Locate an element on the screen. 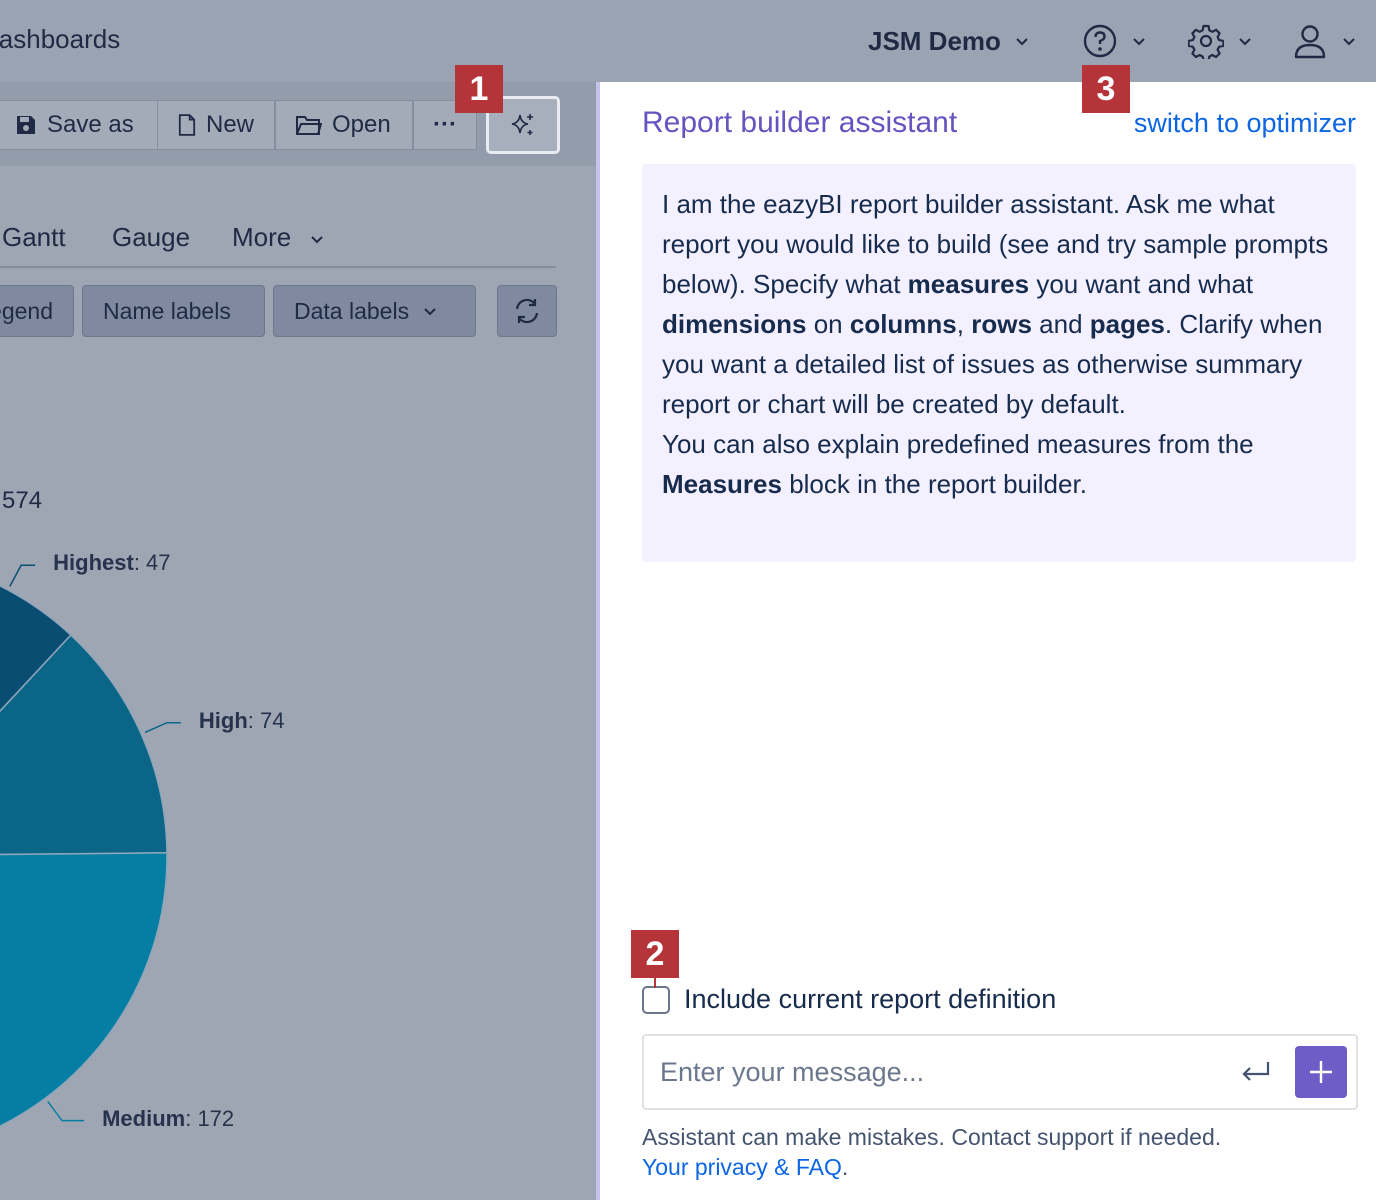 The width and height of the screenshot is (1376, 1200). gear-icon is located at coordinates (1206, 41).